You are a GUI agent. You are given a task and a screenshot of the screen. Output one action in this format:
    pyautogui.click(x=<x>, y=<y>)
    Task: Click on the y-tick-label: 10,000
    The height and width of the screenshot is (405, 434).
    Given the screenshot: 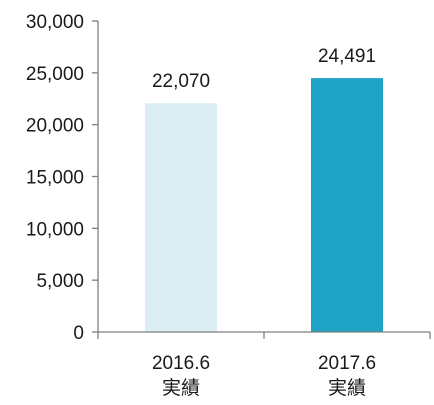 What is the action you would take?
    pyautogui.click(x=55, y=229)
    